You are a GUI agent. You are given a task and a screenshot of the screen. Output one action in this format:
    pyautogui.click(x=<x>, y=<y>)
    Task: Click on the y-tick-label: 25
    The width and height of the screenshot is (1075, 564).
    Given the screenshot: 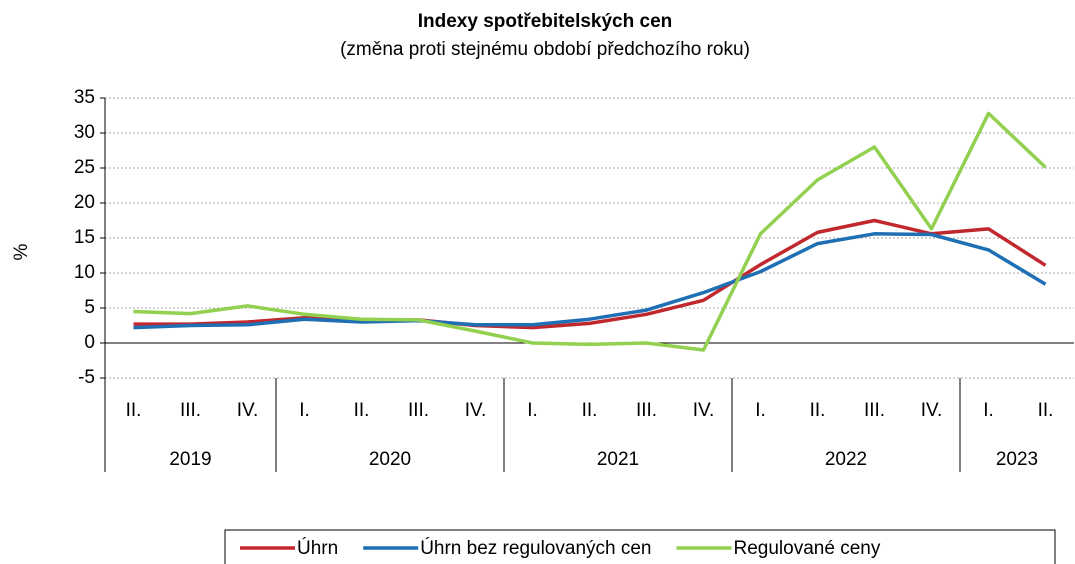 What is the action you would take?
    pyautogui.click(x=84, y=167)
    